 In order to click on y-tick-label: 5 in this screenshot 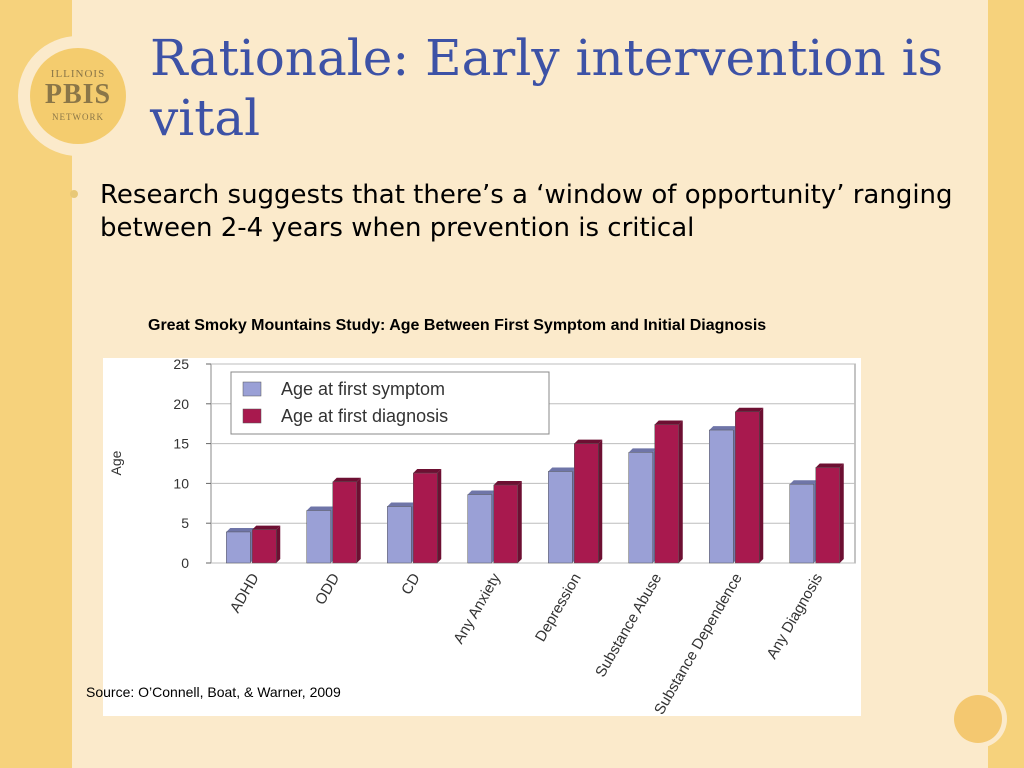, I will do `click(185, 523)`.